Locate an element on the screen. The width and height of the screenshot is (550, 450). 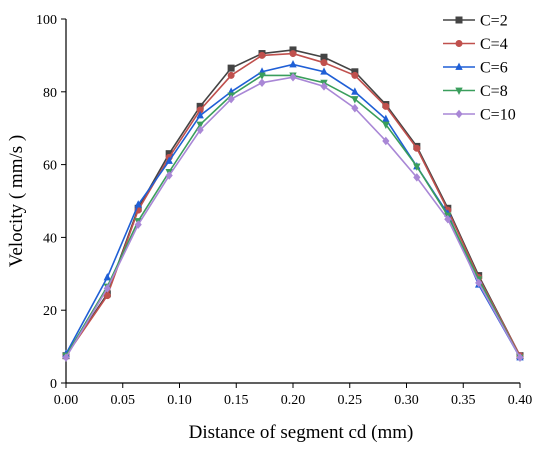
legend-item: C=10 is located at coordinates (479, 115).